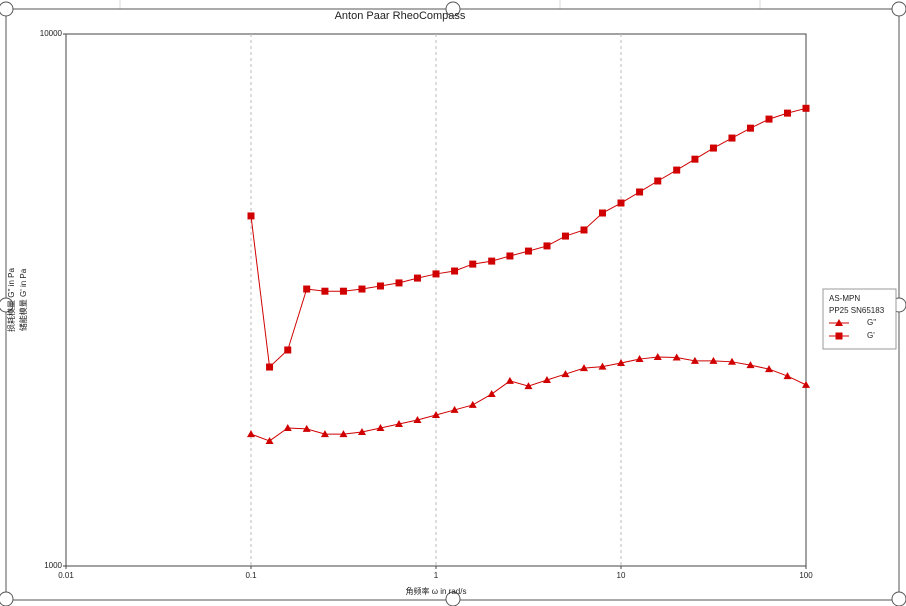 Image resolution: width=906 pixels, height=606 pixels. What do you see at coordinates (53, 565) in the screenshot?
I see `y-tick-label: 1000` at bounding box center [53, 565].